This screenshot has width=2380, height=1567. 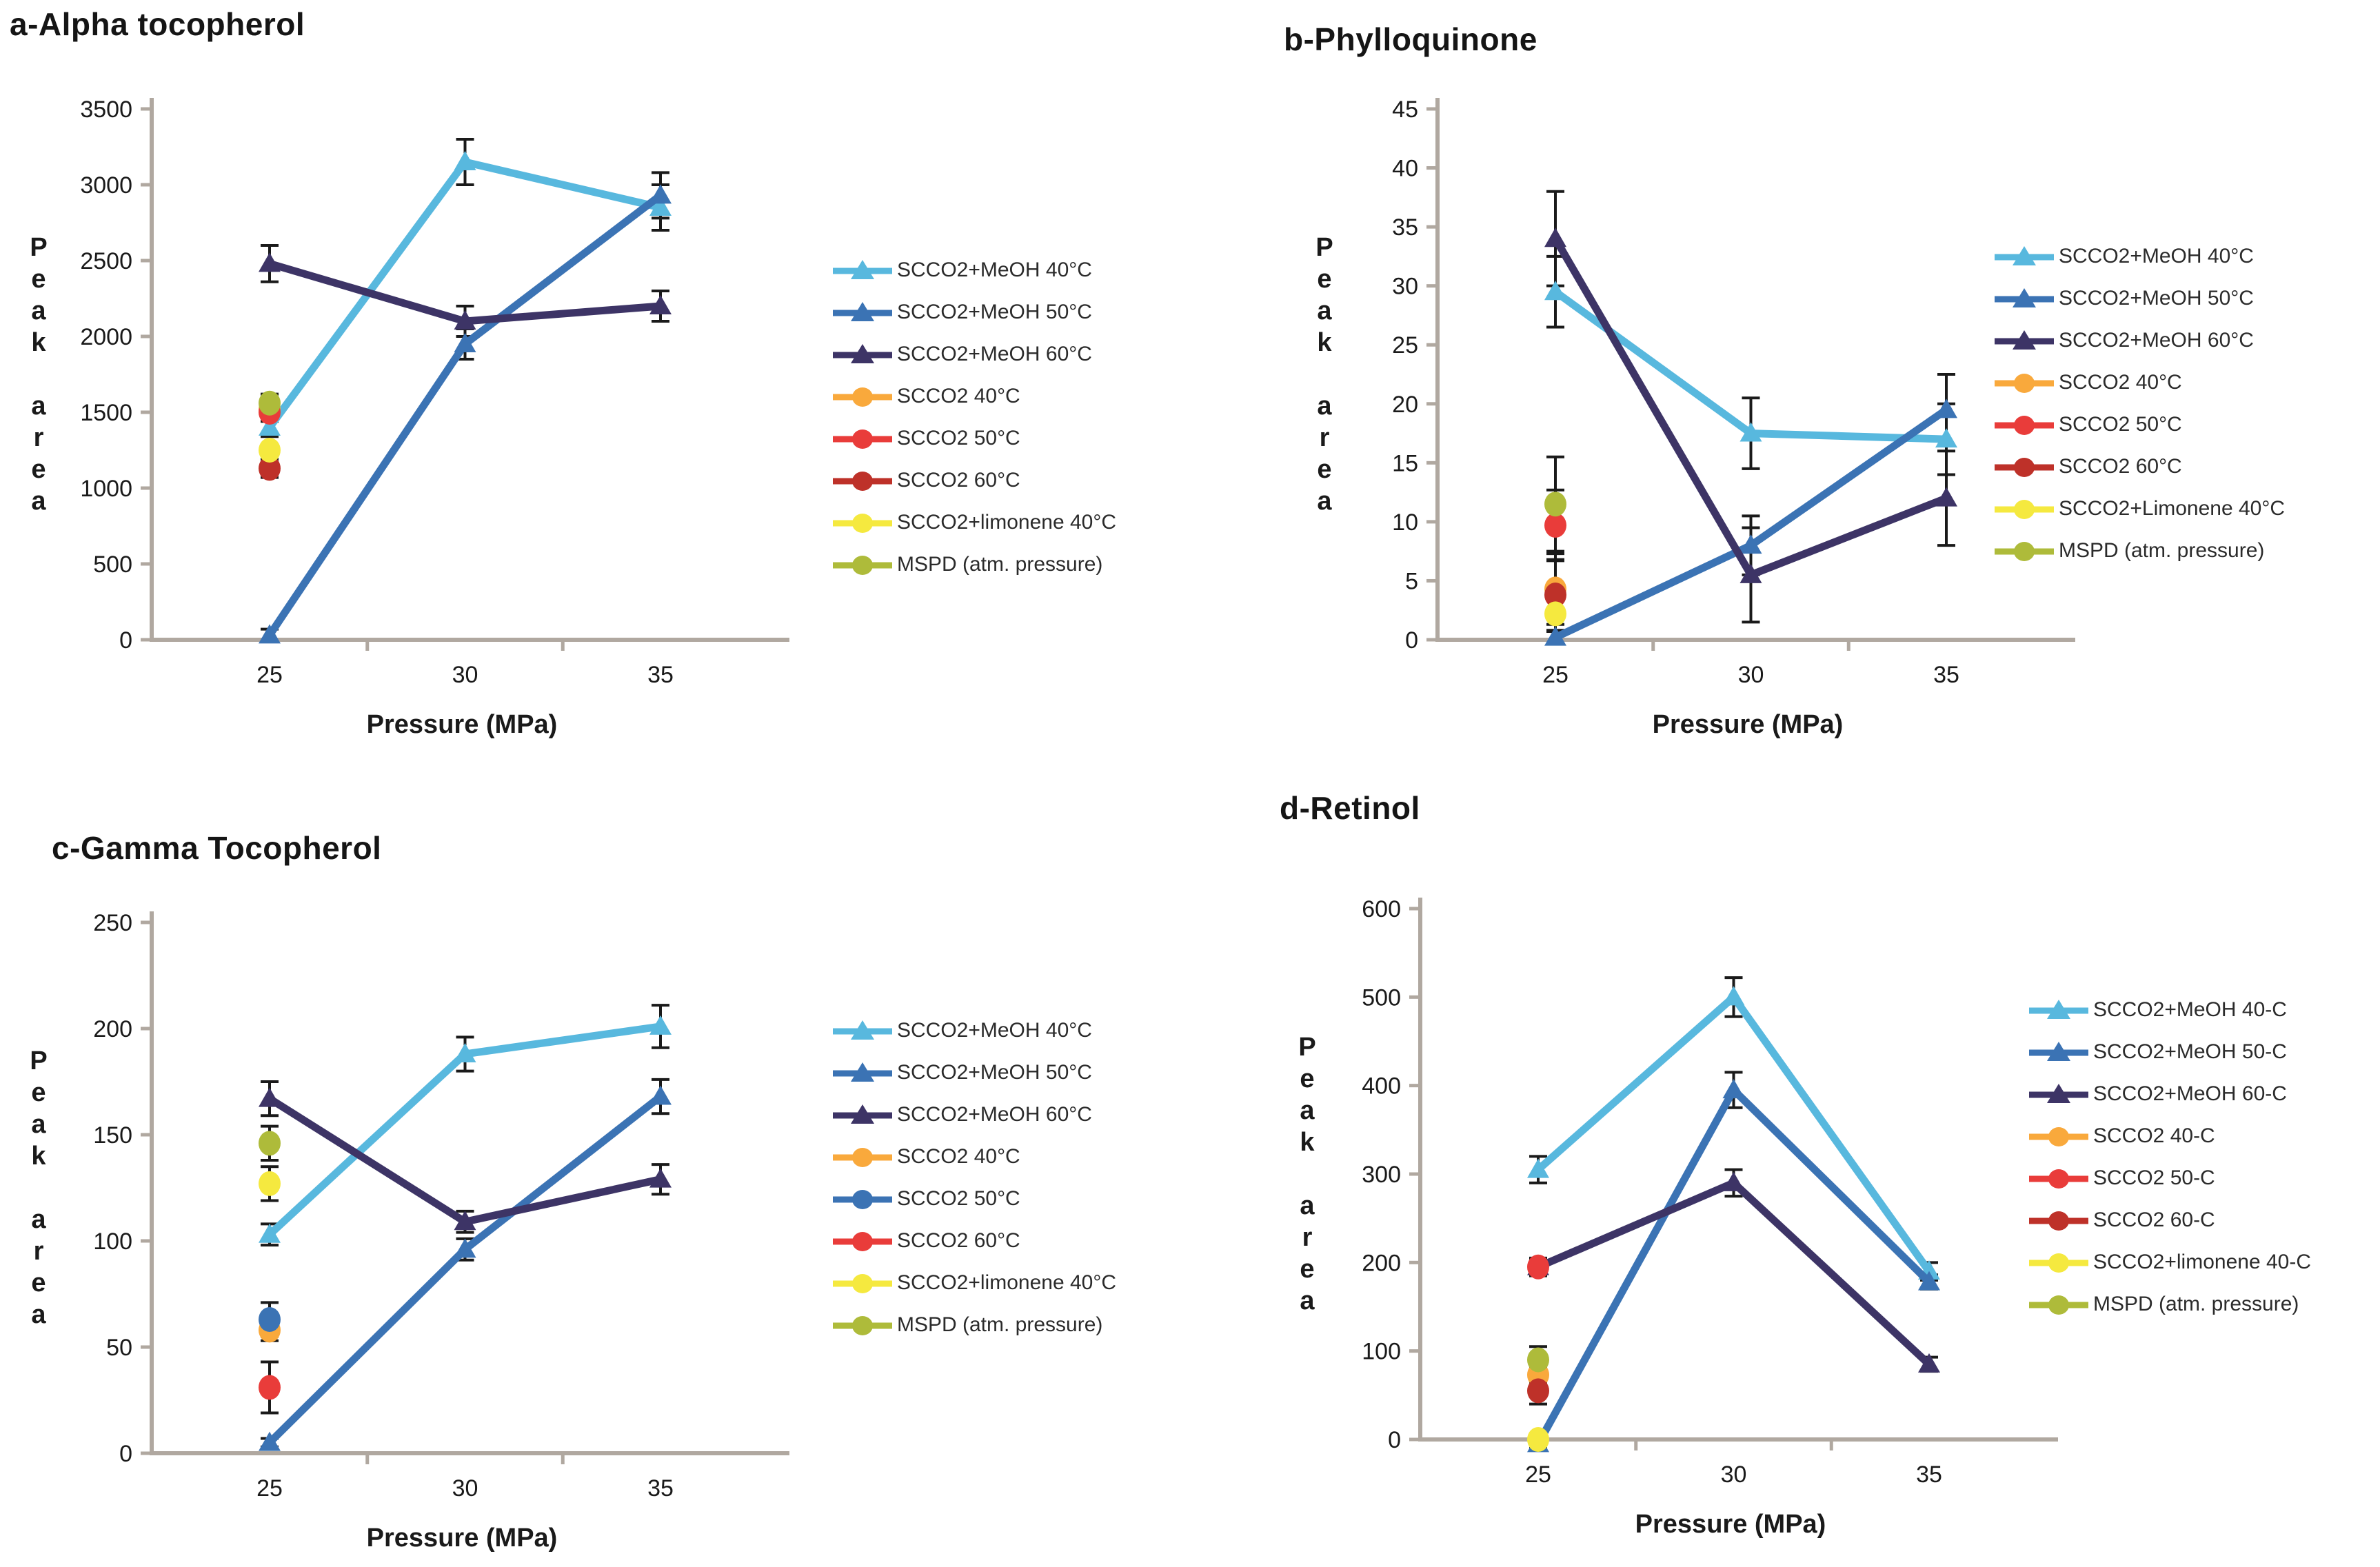 I want to click on x-tick-label: 35, so click(x=660, y=675).